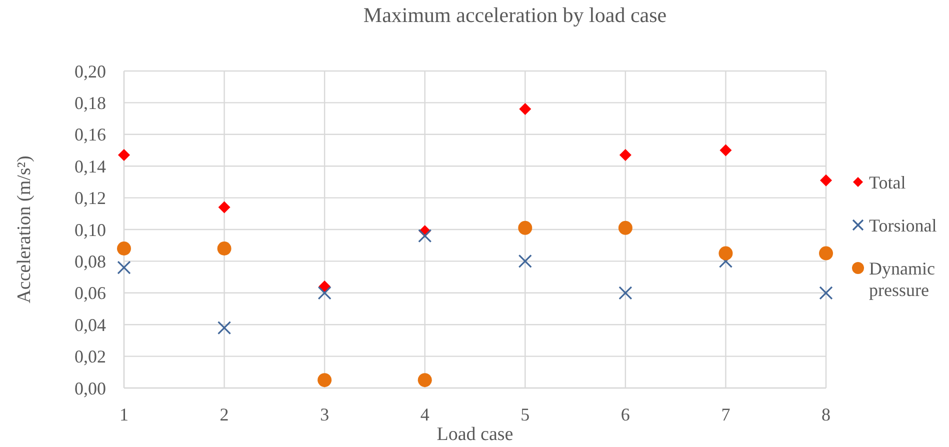 The height and width of the screenshot is (447, 949). What do you see at coordinates (90, 198) in the screenshot?
I see `y-tick-label: 0,12` at bounding box center [90, 198].